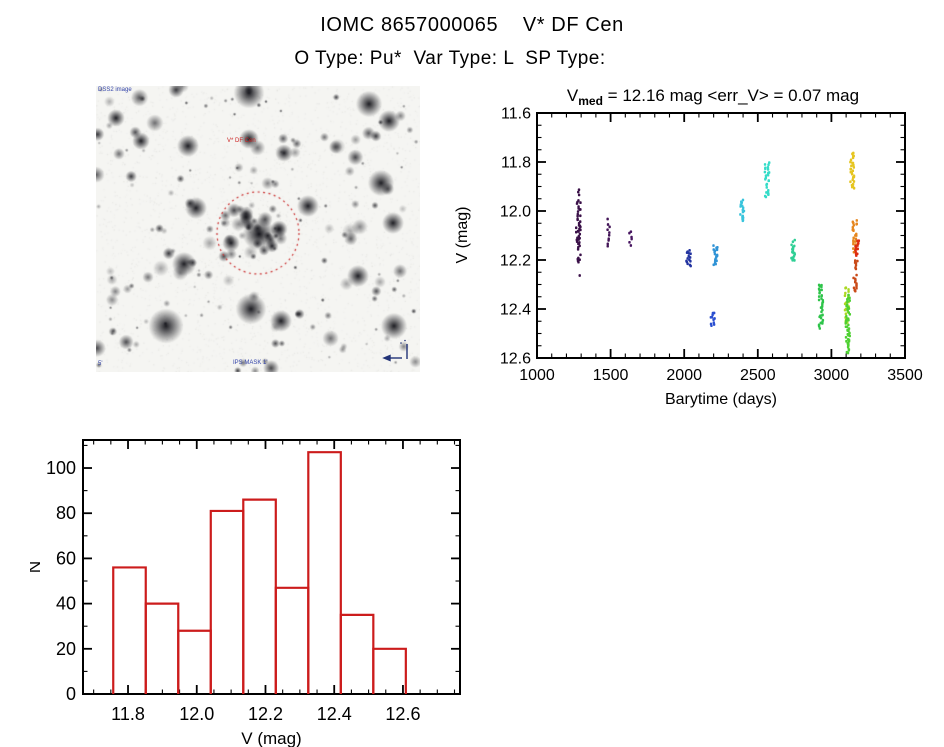  Describe the element at coordinates (758, 375) in the screenshot. I see `svg-text: 2500` at that location.